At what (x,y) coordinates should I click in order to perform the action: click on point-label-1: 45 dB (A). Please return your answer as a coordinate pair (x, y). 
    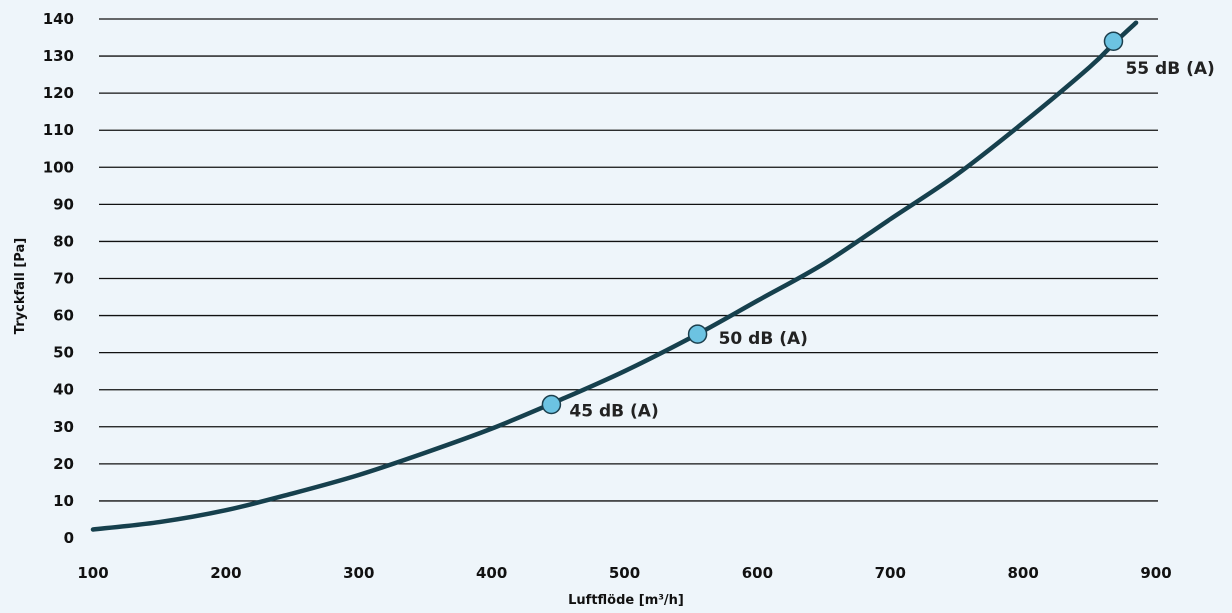
    Looking at the image, I should click on (613, 412).